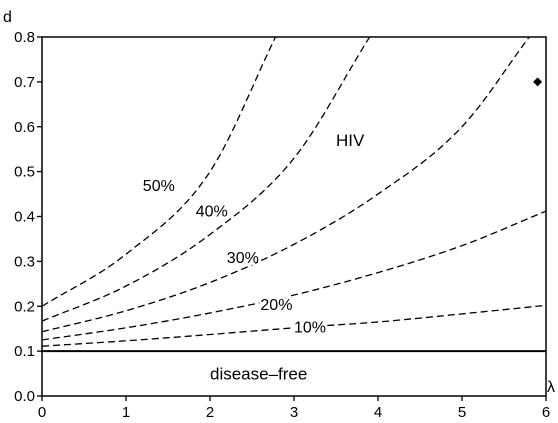 The width and height of the screenshot is (558, 423). Describe the element at coordinates (538, 82) in the screenshot. I see `data-marker-diamond` at that location.